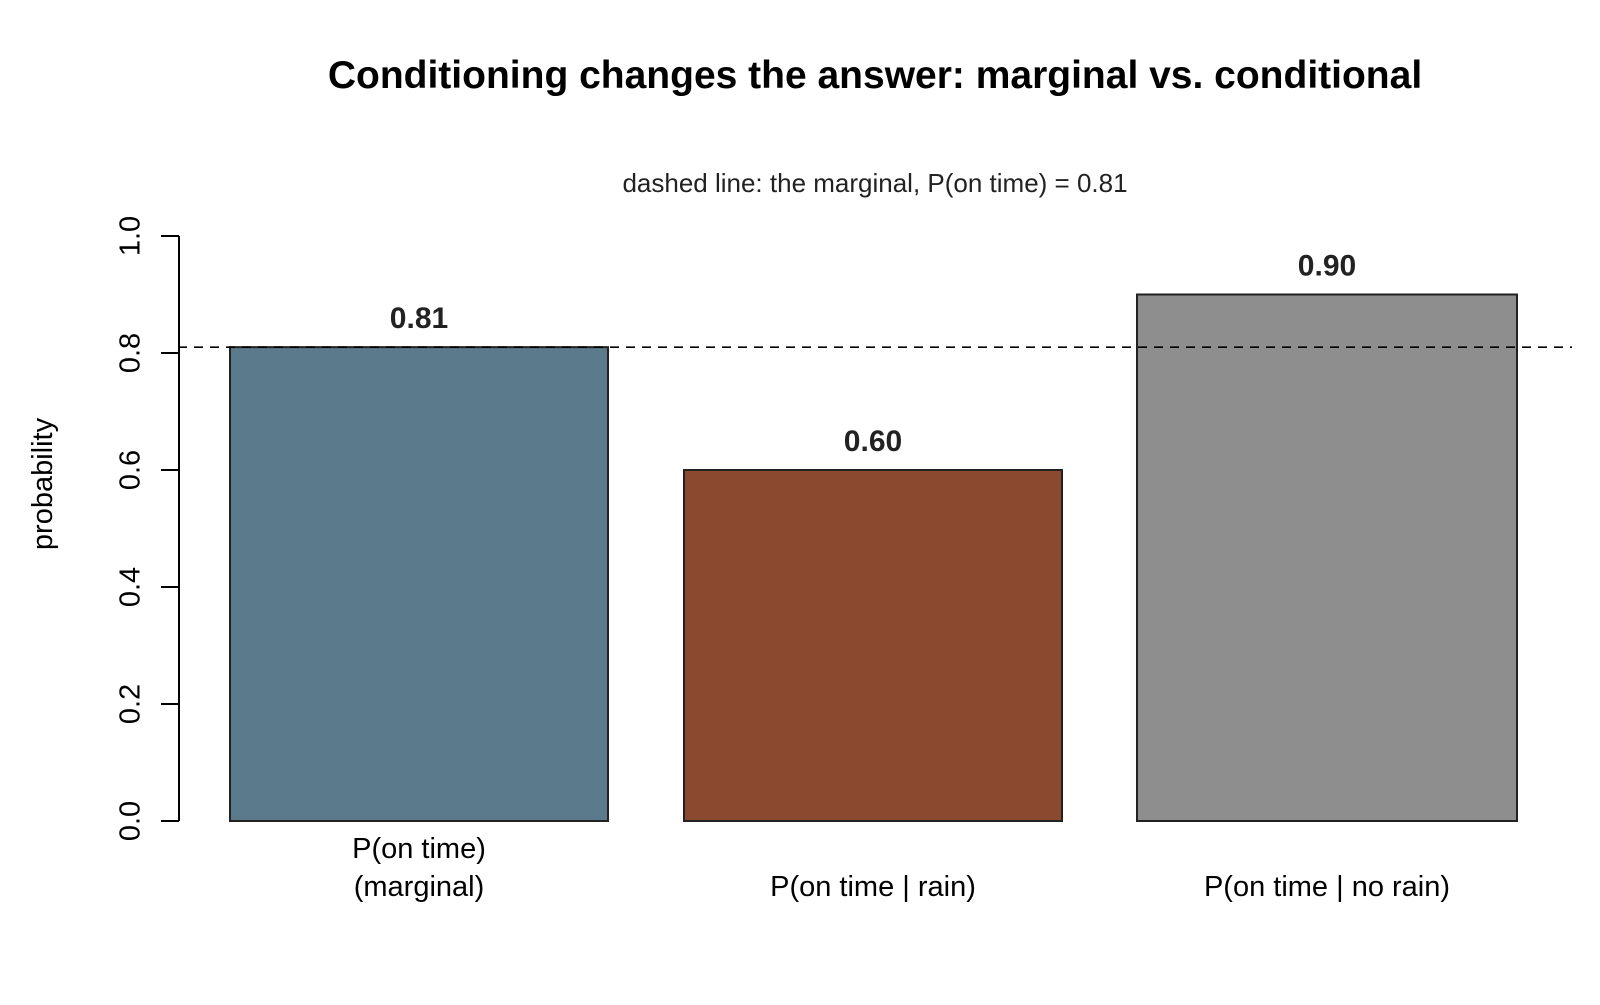  Describe the element at coordinates (131, 236) in the screenshot. I see `y-tick-label: 1.0` at that location.